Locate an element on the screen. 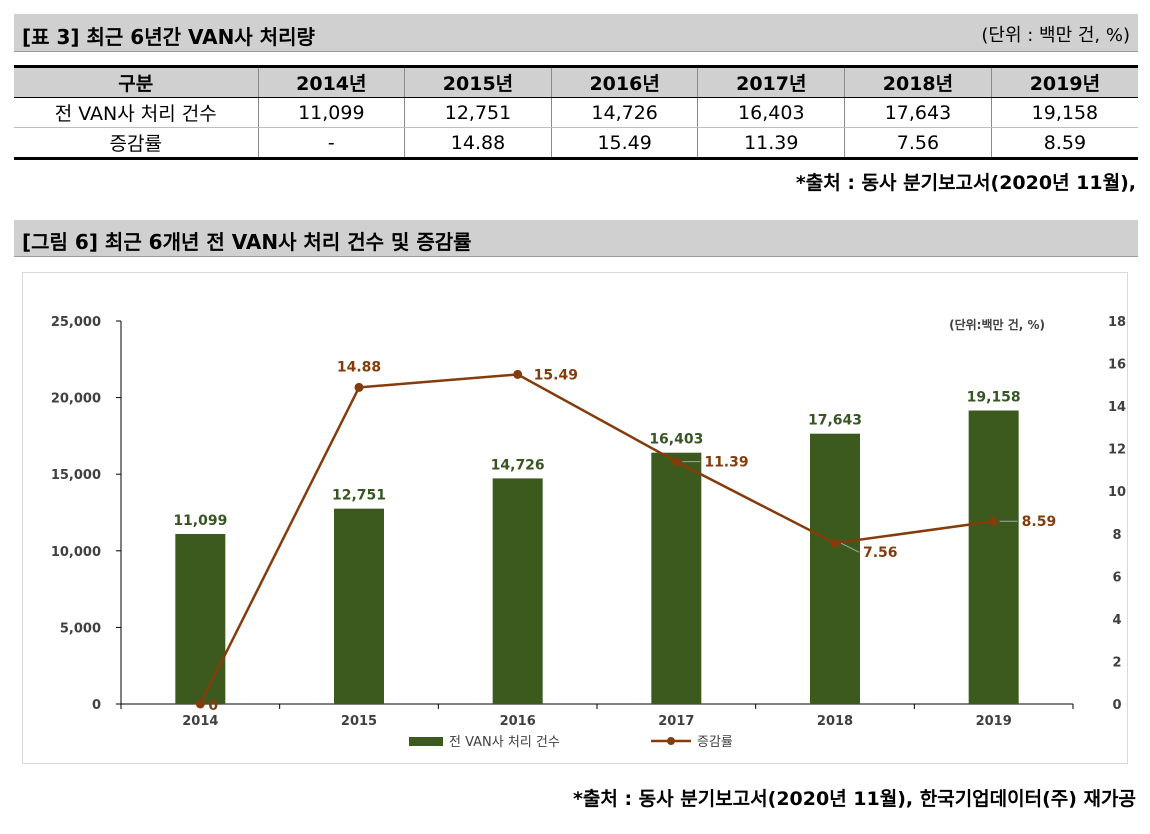 The image size is (1150, 834). bar-value-label: 14,726 is located at coordinates (518, 465).